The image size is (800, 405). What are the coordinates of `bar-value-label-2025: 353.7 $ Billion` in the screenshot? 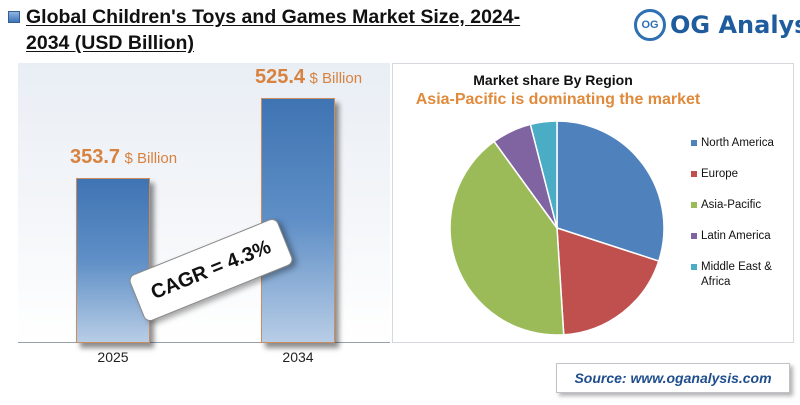 It's located at (123, 158).